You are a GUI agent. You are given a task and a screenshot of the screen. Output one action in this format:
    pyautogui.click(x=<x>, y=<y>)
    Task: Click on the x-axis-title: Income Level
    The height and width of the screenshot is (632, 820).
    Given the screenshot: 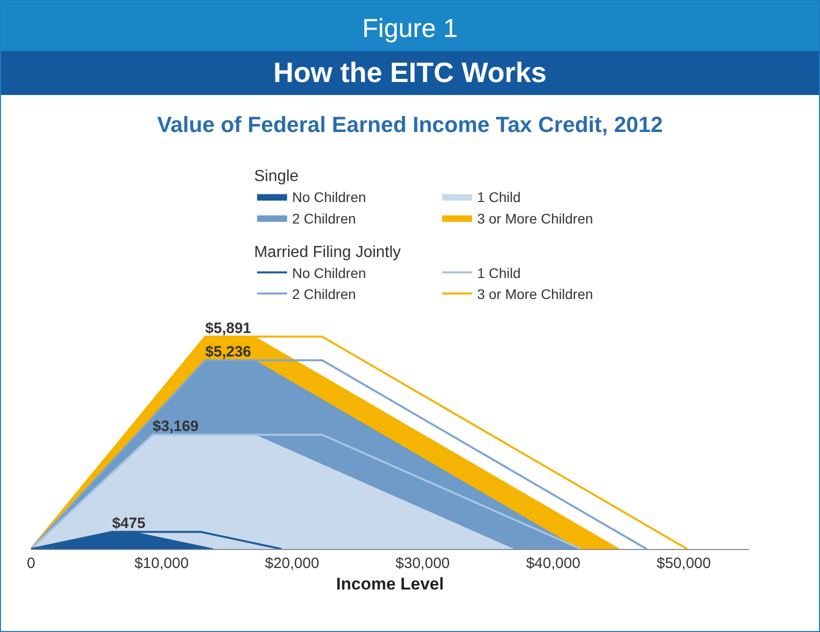 What is the action you would take?
    pyautogui.click(x=390, y=584)
    